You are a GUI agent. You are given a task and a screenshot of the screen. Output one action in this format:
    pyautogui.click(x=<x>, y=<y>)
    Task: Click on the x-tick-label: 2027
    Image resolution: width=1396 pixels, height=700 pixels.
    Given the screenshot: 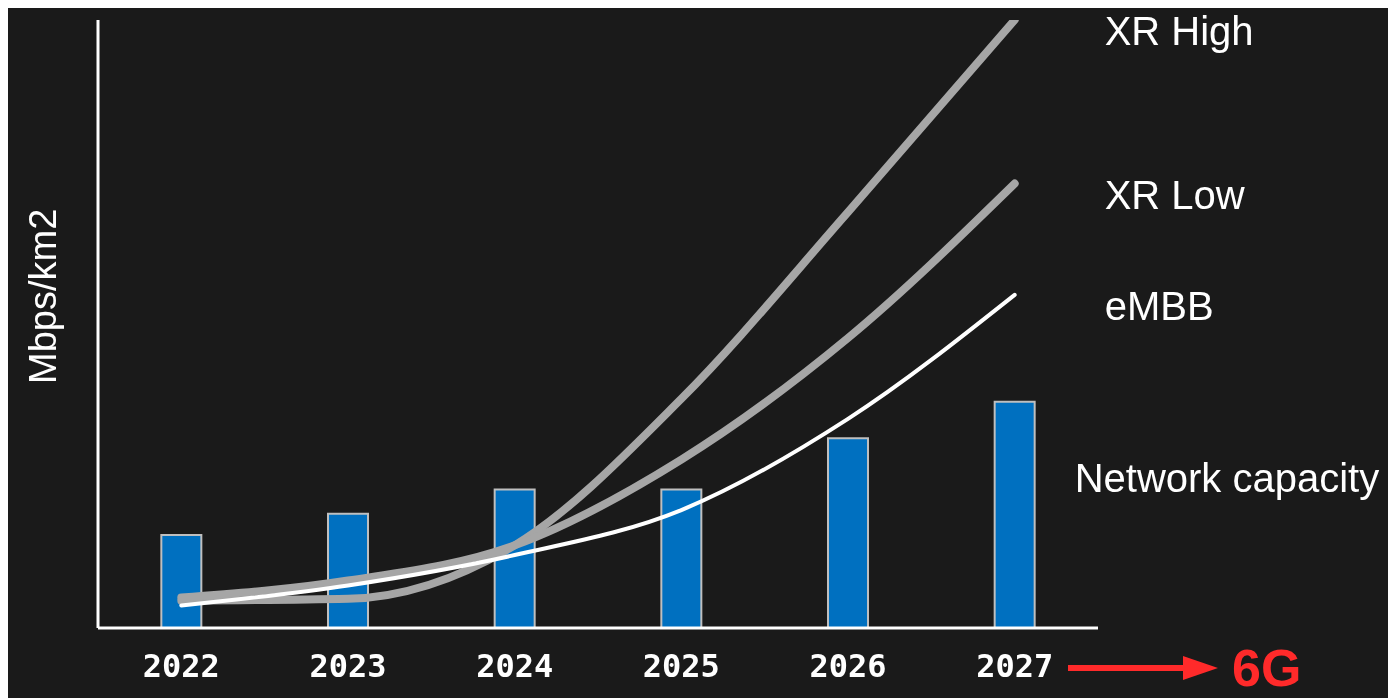 What is the action you would take?
    pyautogui.click(x=1015, y=665)
    